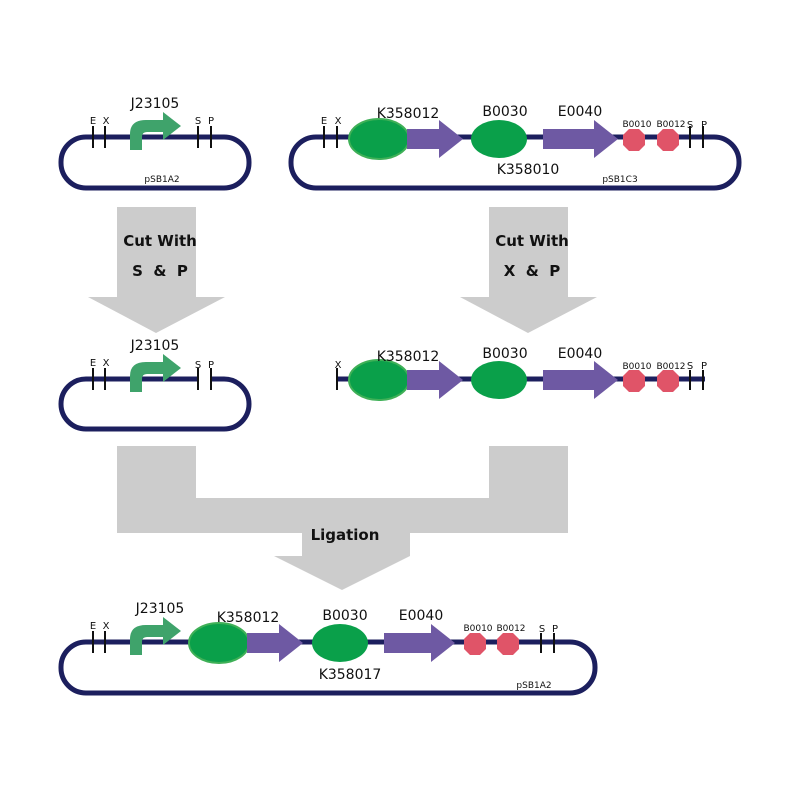  Describe the element at coordinates (532, 271) in the screenshot. I see `right-cut-label-2: X & P` at that location.